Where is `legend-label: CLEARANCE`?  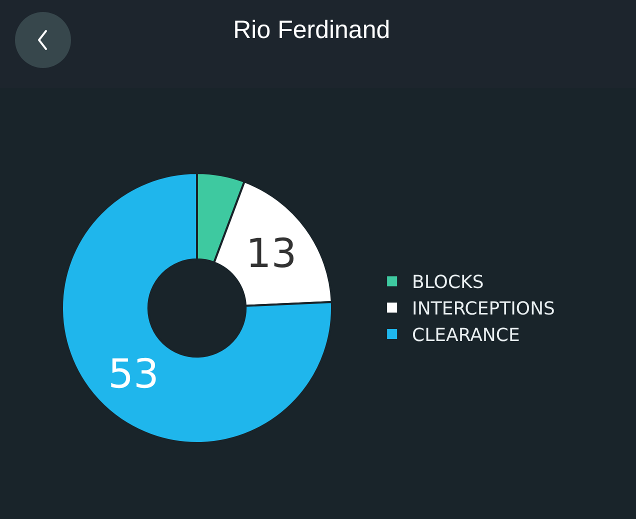
legend-label: CLEARANCE is located at coordinates (466, 335).